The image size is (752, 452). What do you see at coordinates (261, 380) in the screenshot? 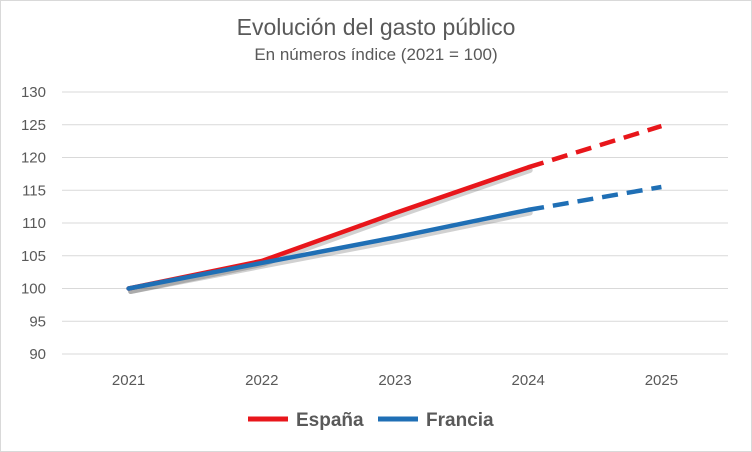
I see `x-tick-label: 2022` at bounding box center [261, 380].